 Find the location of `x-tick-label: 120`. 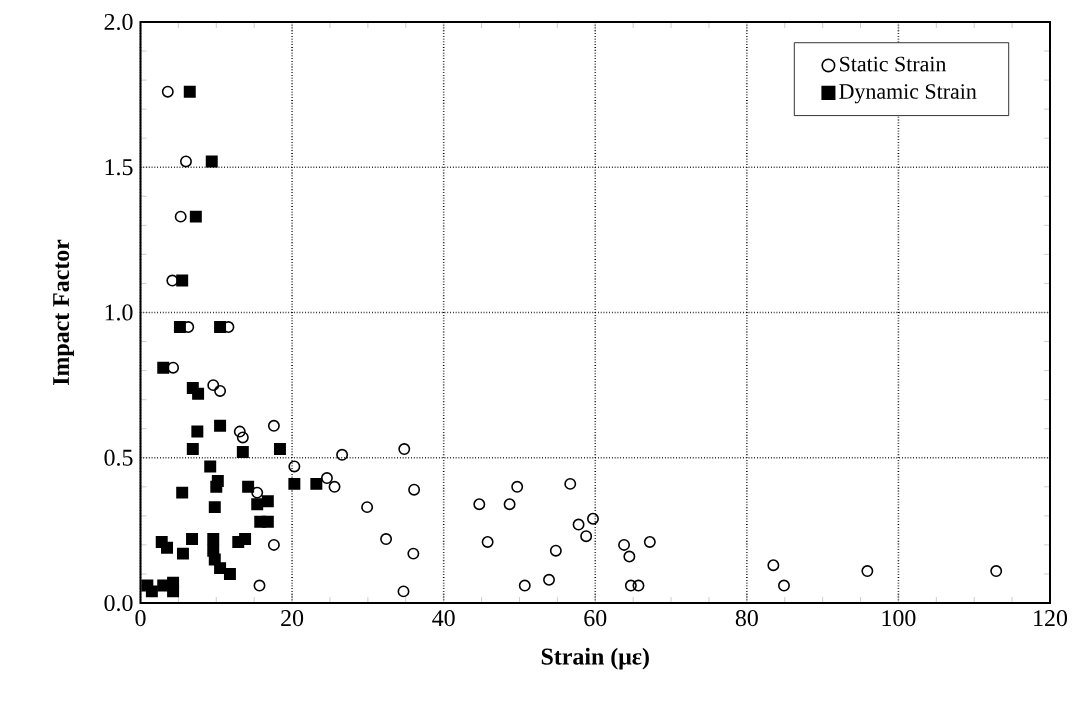

x-tick-label: 120 is located at coordinates (1051, 618).